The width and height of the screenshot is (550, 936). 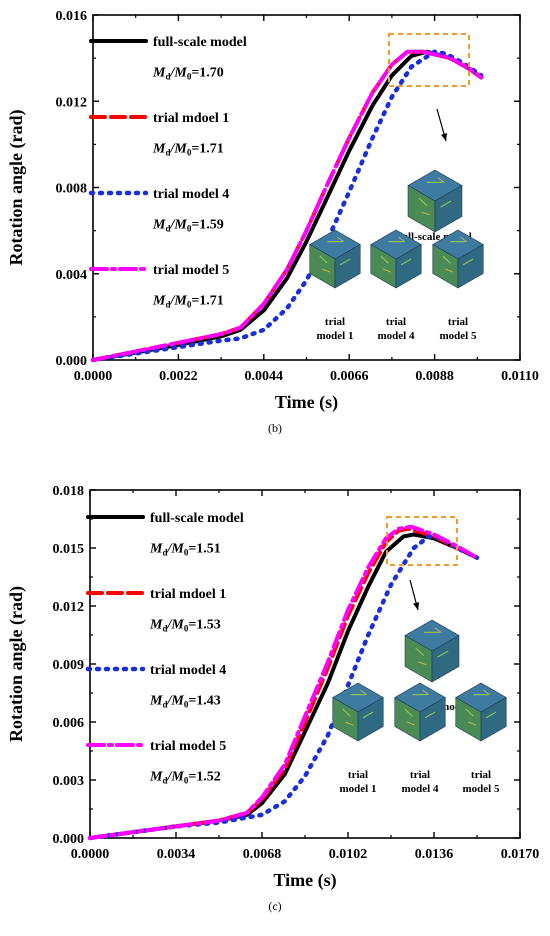 I want to click on ratio-value: =1.59, so click(x=207, y=224).